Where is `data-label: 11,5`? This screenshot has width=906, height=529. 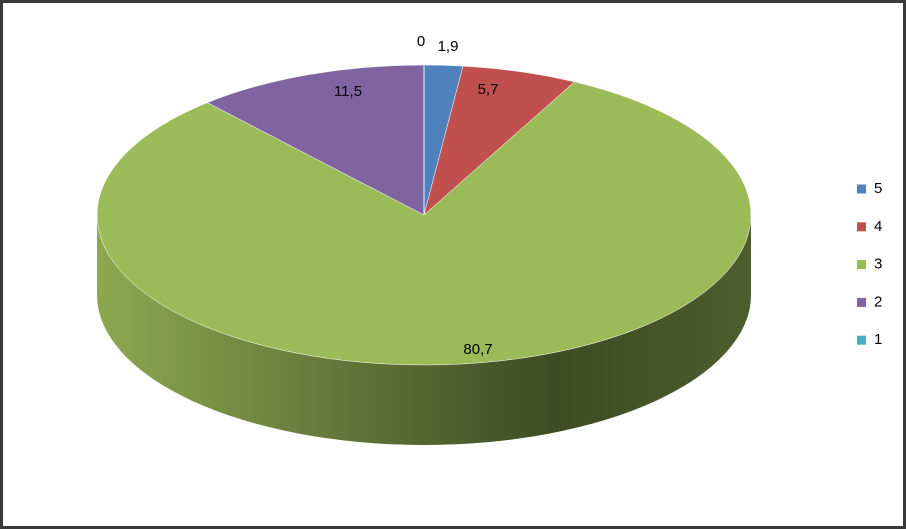
data-label: 11,5 is located at coordinates (348, 91).